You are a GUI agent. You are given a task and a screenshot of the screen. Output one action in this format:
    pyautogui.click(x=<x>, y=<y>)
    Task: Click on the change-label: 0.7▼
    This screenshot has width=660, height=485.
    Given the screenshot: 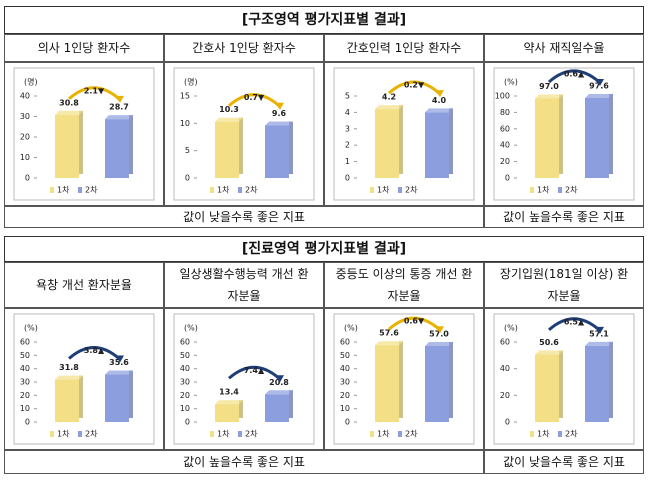 What is the action you would take?
    pyautogui.click(x=254, y=97)
    